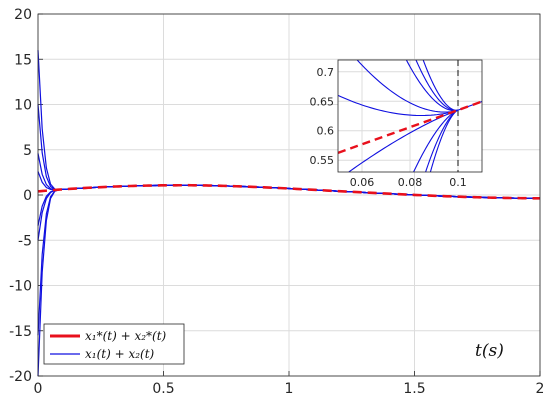 This screenshot has width=550, height=406. I want to click on y-tick-label: 0, so click(27, 196).